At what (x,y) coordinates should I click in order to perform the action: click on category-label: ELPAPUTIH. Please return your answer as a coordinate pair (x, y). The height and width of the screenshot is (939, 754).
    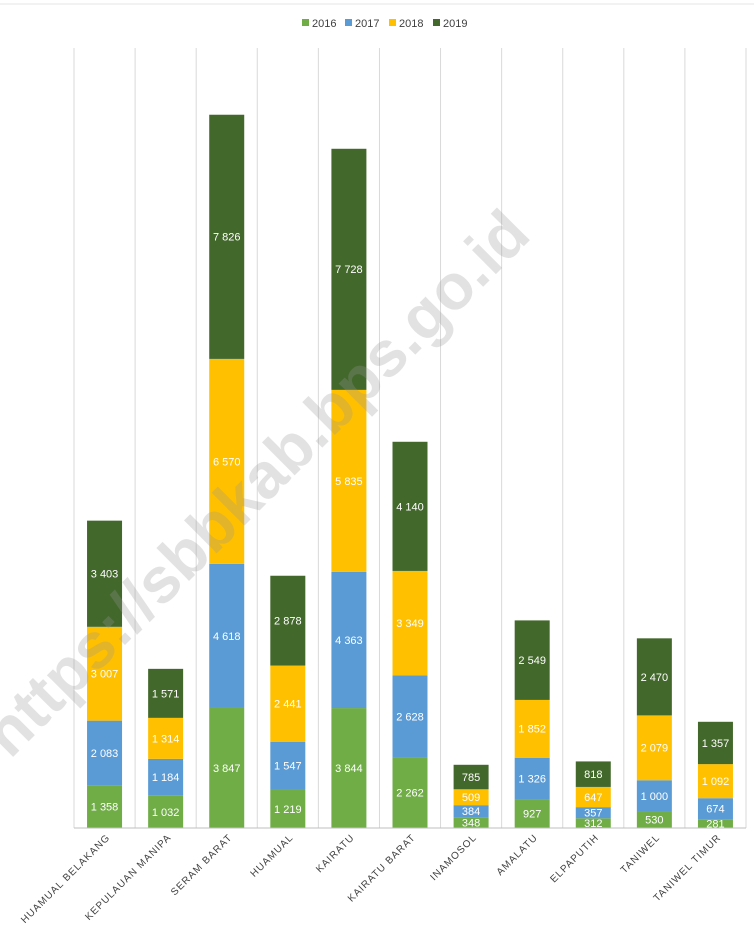
    Looking at the image, I should click on (574, 858).